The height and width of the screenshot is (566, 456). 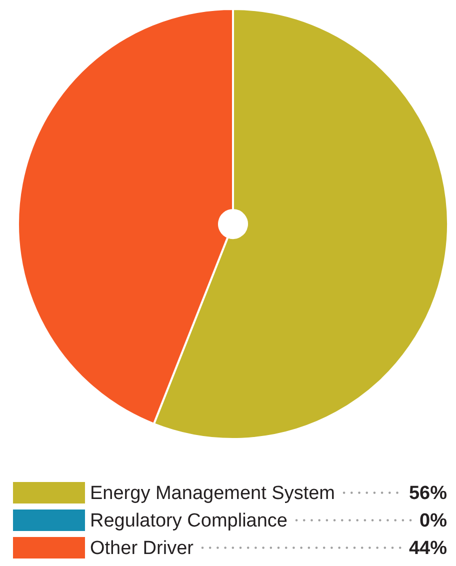 What do you see at coordinates (189, 521) in the screenshot?
I see `legend-label: Regulatory Compliance` at bounding box center [189, 521].